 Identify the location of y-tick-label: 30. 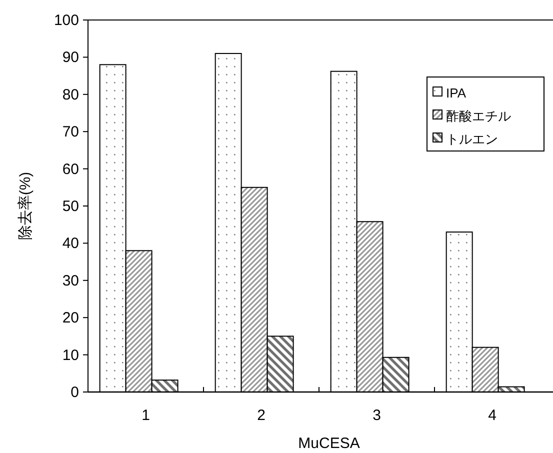
(70, 281).